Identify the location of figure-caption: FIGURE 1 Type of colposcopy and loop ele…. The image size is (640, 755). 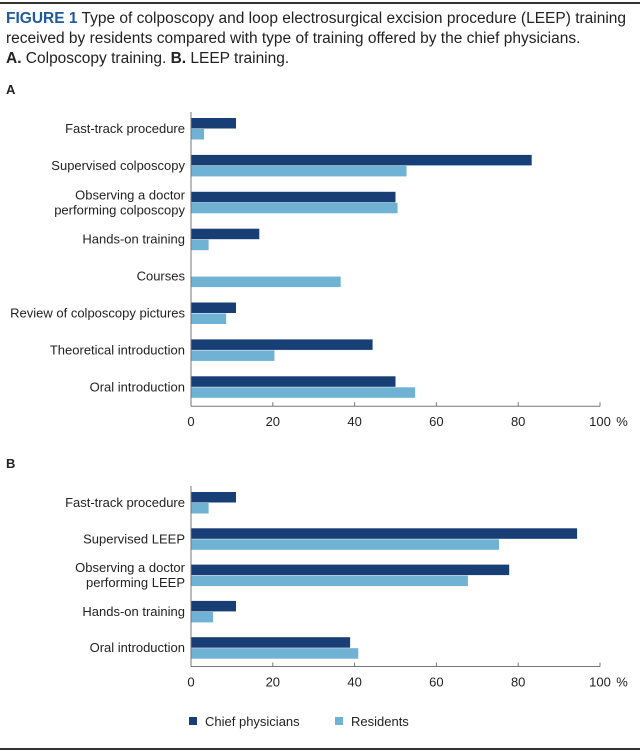
(320, 39).